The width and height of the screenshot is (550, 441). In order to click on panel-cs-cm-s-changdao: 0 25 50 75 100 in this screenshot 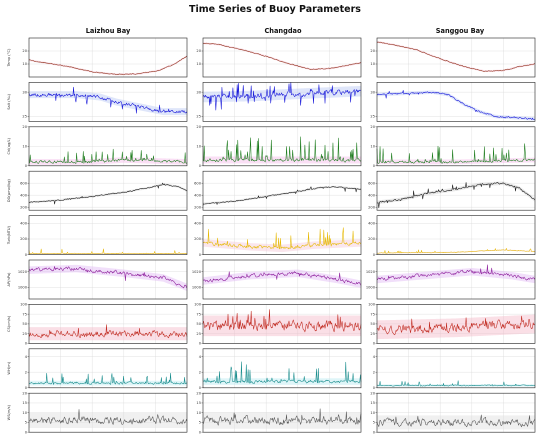, I will do `click(278, 324)`.